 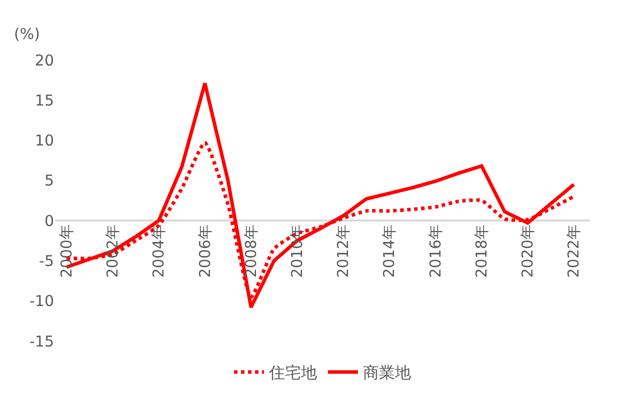 I want to click on x-tick-label: 2012年, so click(x=343, y=251).